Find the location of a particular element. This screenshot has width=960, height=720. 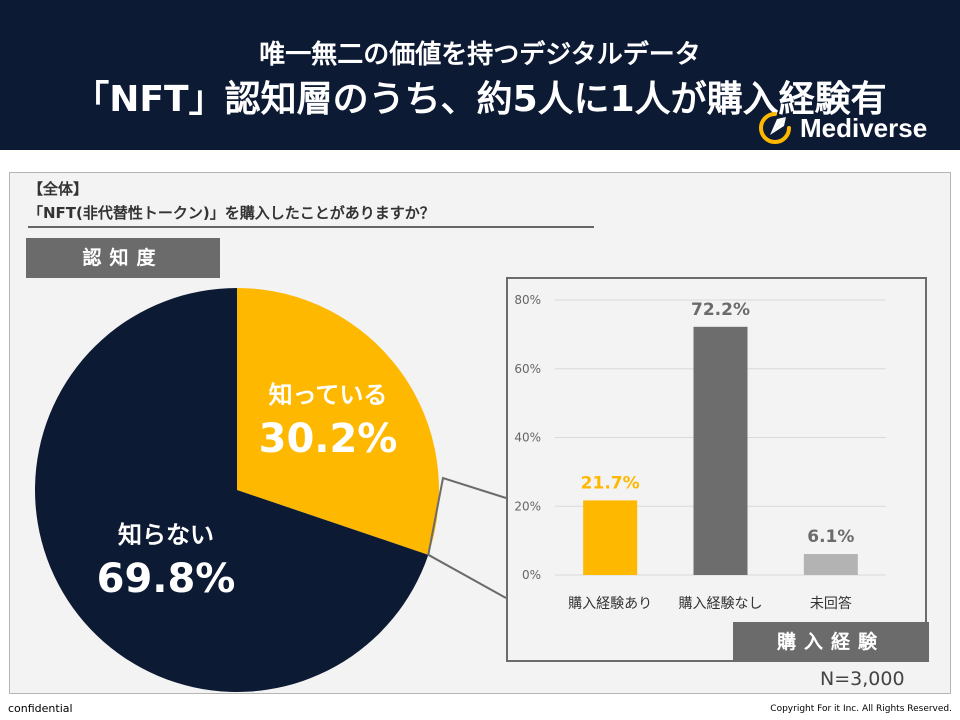

purchase-label: 購入経験 is located at coordinates (831, 642).